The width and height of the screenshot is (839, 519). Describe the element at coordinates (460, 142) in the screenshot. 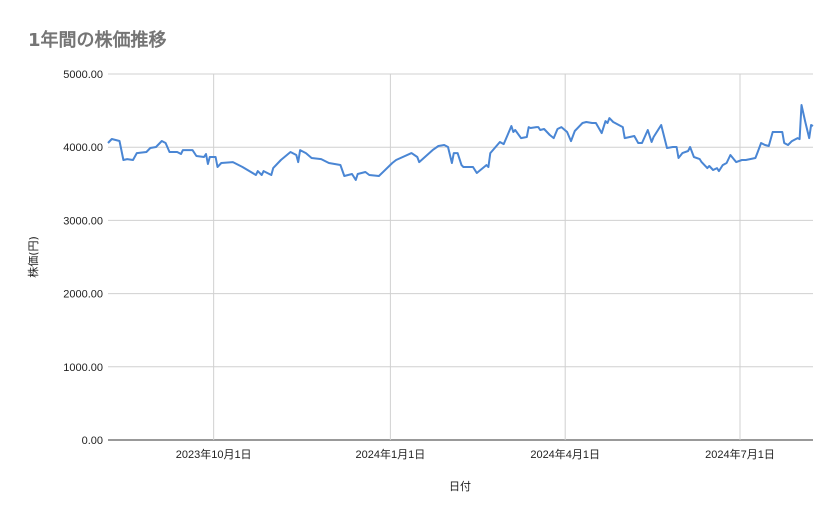

I see `series-line` at that location.